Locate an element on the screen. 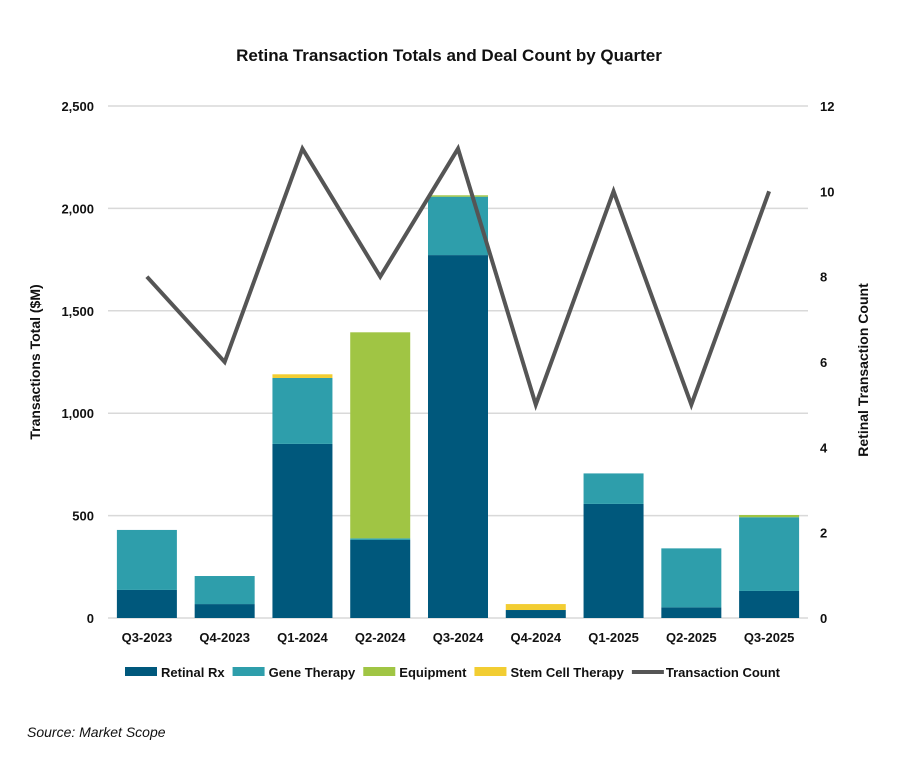 The height and width of the screenshot is (778, 900). y2-tick-label: 10 is located at coordinates (827, 191).